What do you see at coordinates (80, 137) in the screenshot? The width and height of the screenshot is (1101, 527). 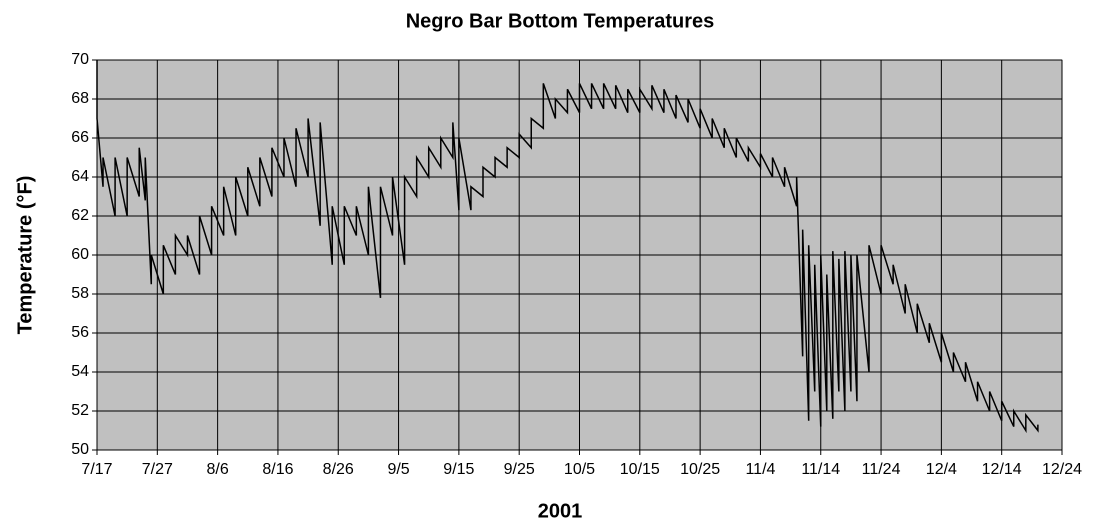 I see `y-tick-label: 66` at bounding box center [80, 137].